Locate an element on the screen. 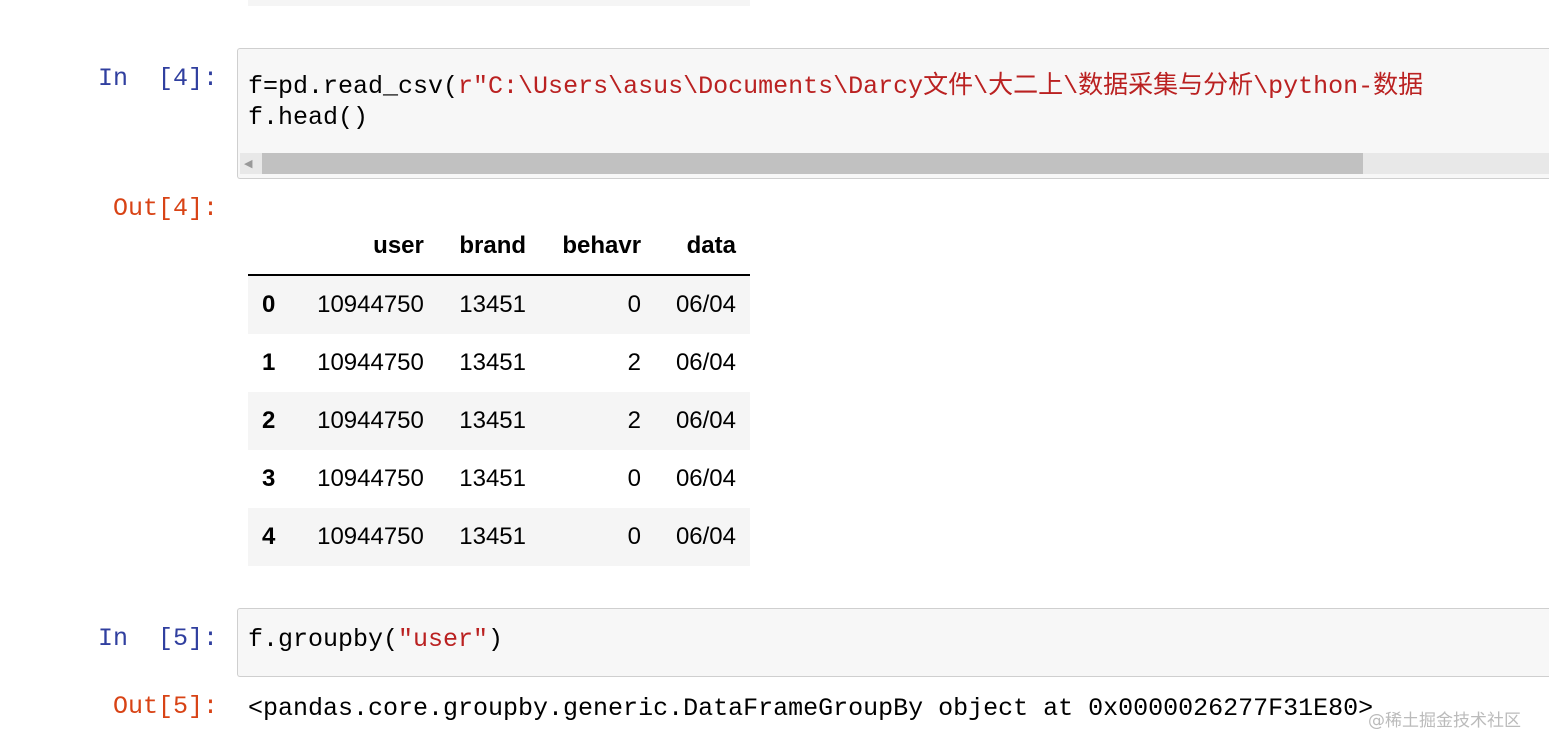 This screenshot has height=749, width=1549. table-row: 0 10944750 13451 0 06/04 is located at coordinates (499, 304).